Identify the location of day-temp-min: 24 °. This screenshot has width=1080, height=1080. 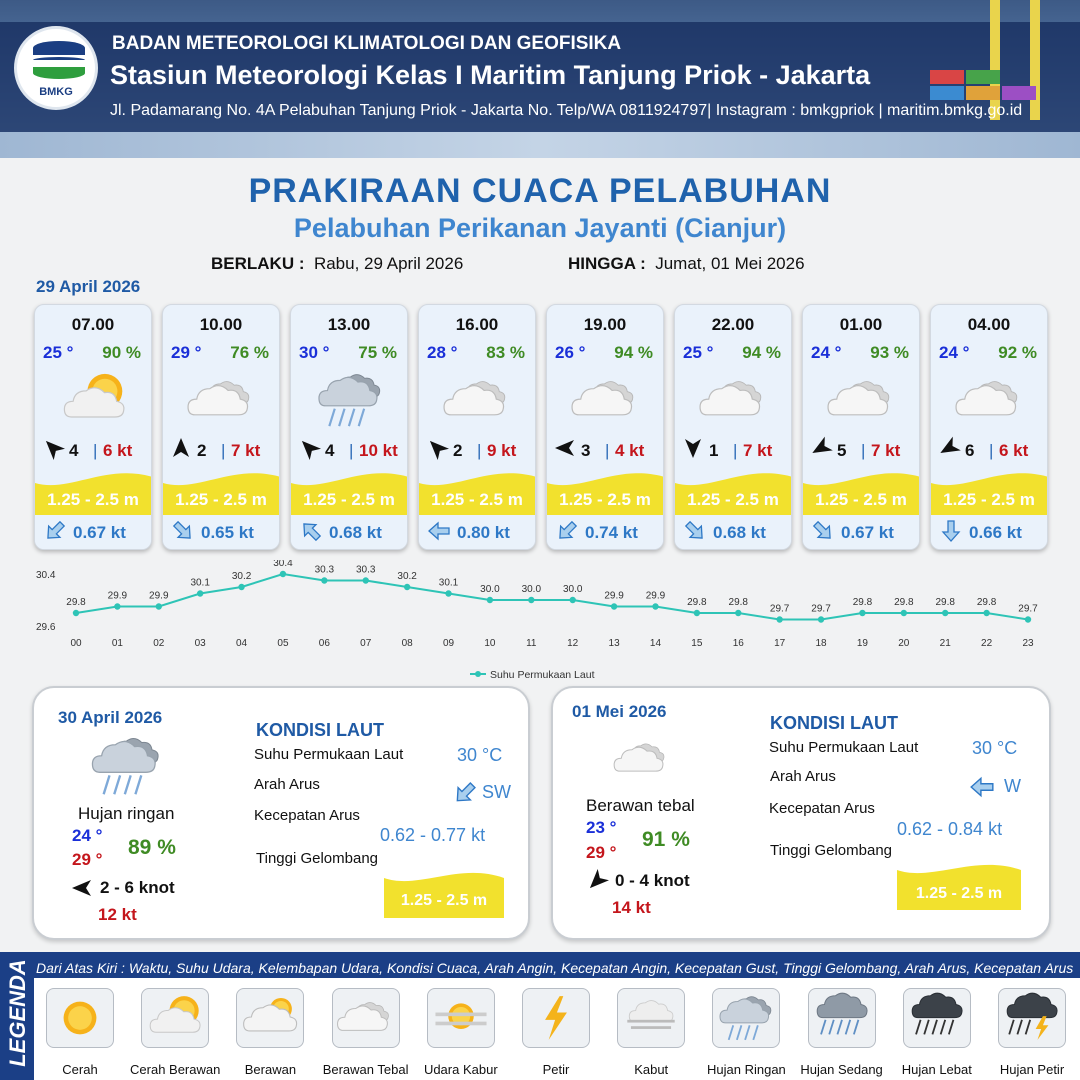
(87, 835).